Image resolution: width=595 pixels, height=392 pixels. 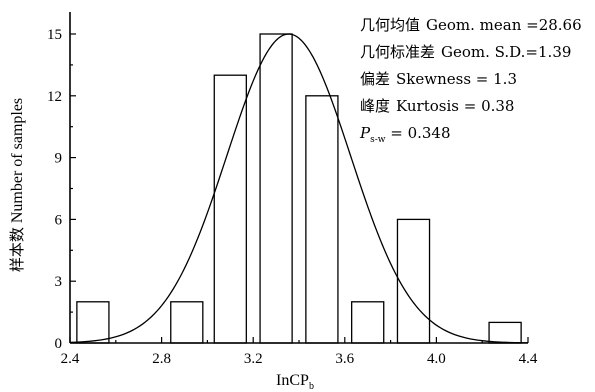 What do you see at coordinates (253, 359) in the screenshot?
I see `x-tick-label-2: 3.2` at bounding box center [253, 359].